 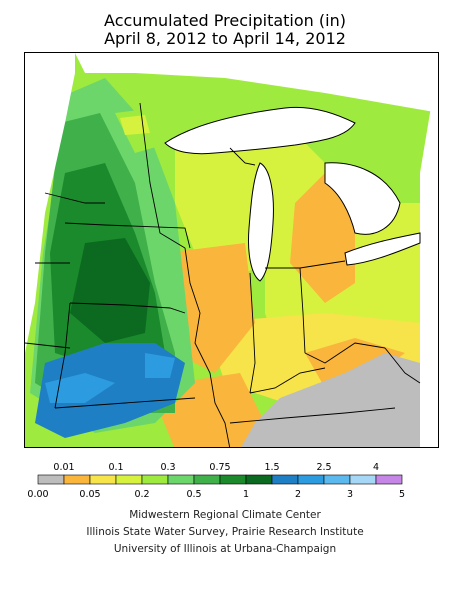 I want to click on field-light-blue, so click(x=80, y=388).